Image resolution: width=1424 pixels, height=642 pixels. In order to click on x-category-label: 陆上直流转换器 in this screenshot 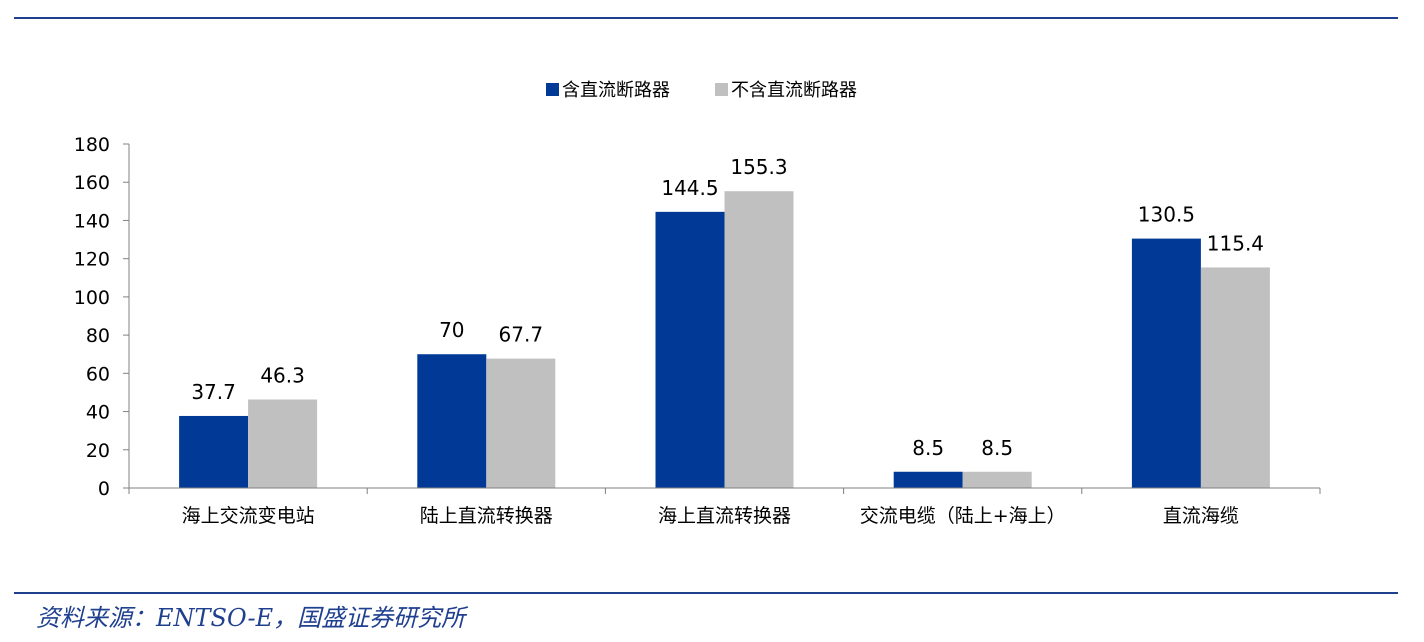, I will do `click(486, 516)`.